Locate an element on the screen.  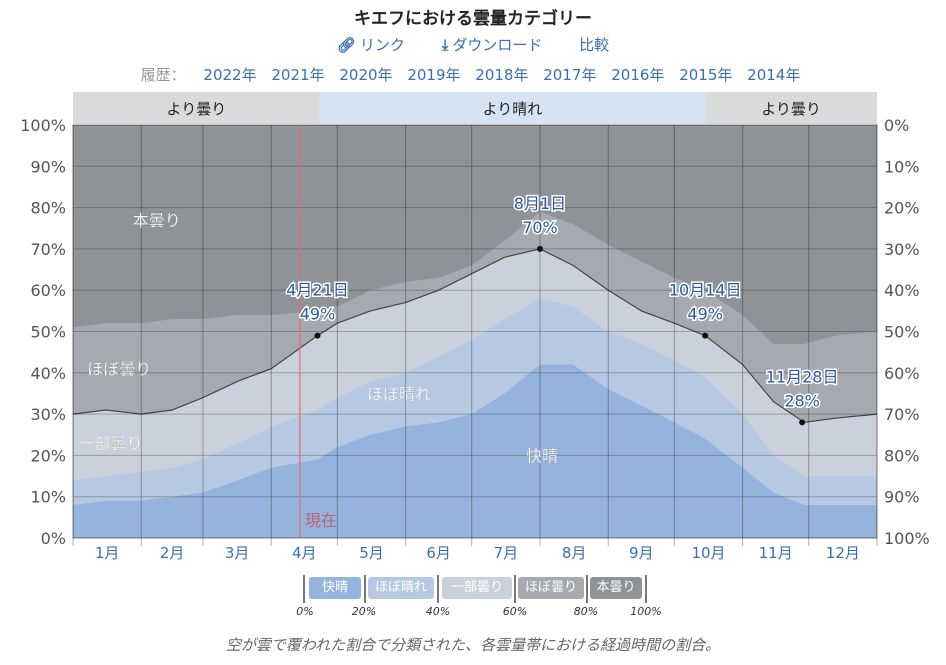
area-label: ほぼ晴れ is located at coordinates (399, 393).